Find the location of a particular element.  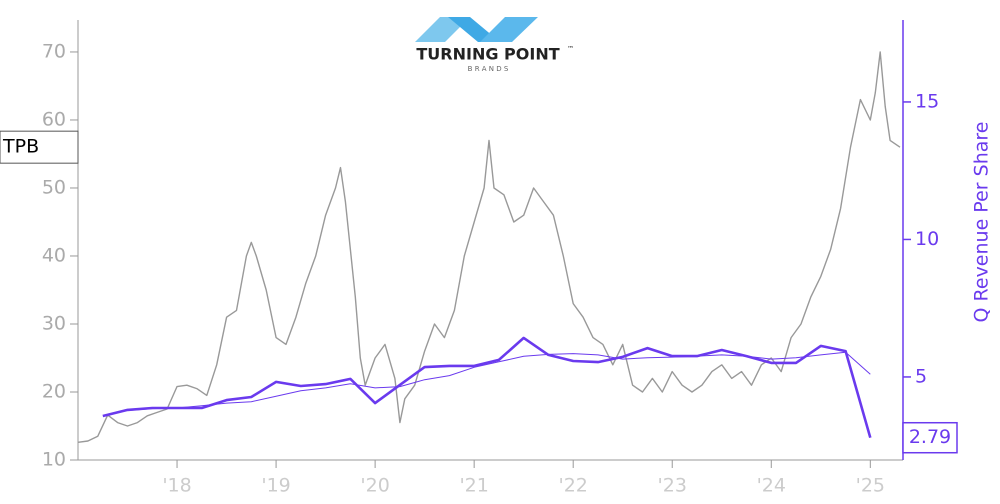

y2-tick-label: 5 is located at coordinates (921, 376).